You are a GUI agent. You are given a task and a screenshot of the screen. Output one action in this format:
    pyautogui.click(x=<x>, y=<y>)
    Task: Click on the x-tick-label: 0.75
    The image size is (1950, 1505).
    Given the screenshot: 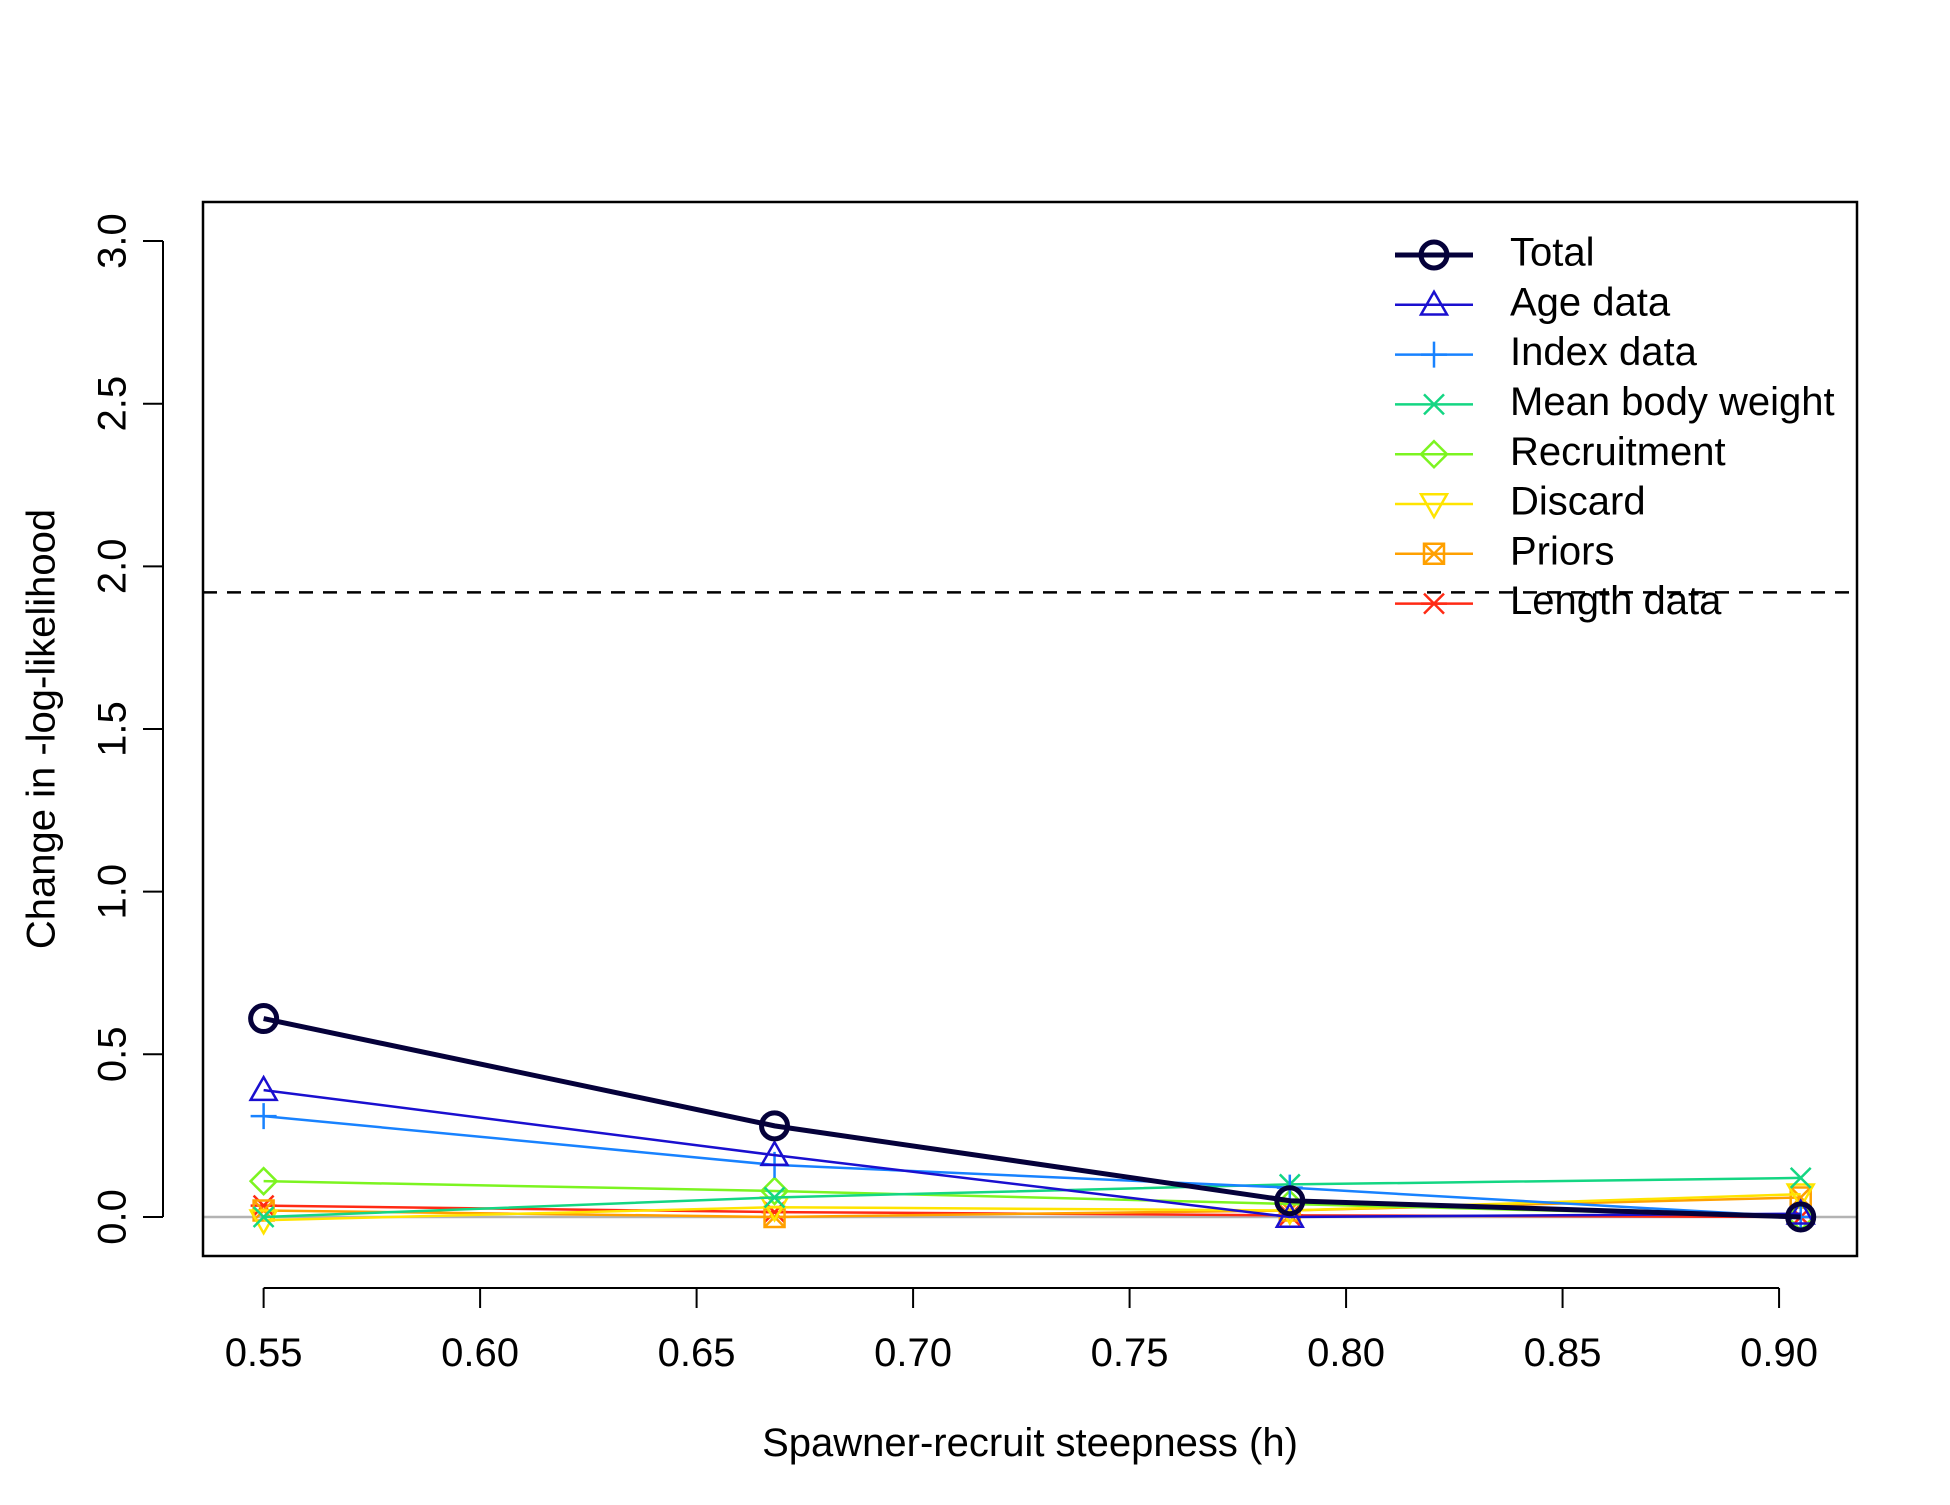 What is the action you would take?
    pyautogui.click(x=1130, y=1353)
    